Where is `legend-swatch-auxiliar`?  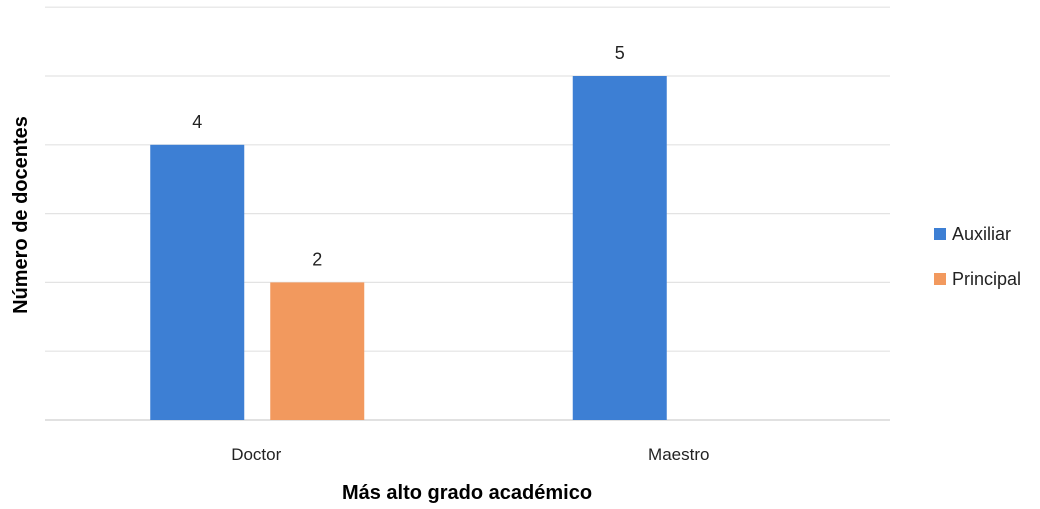
legend-swatch-auxiliar is located at coordinates (940, 234).